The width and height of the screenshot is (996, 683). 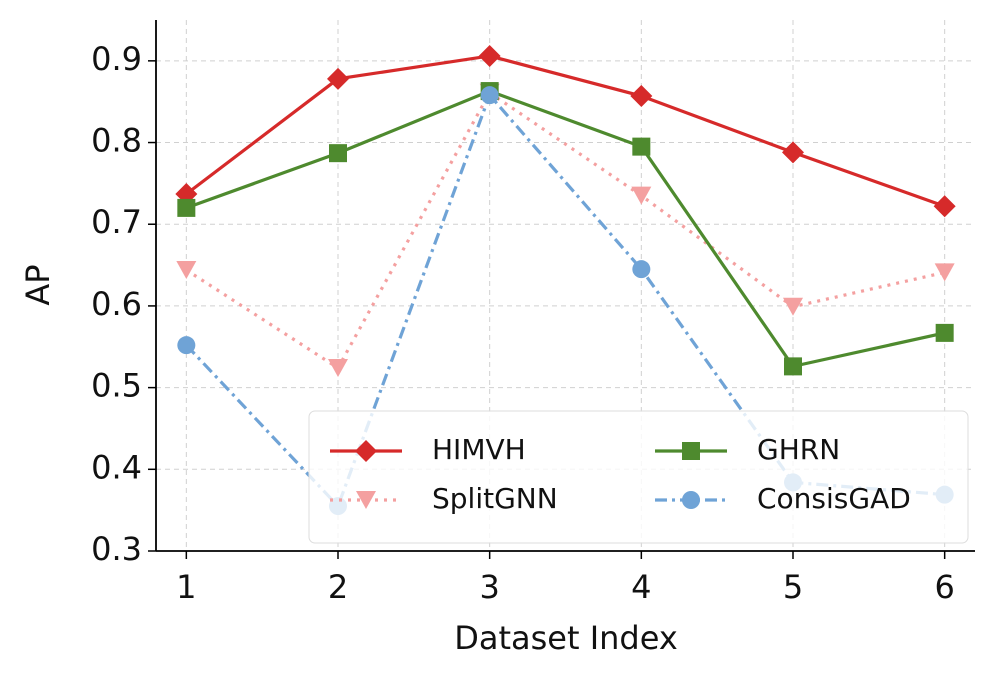 I want to click on y-axis-label: AP, so click(x=38, y=284).